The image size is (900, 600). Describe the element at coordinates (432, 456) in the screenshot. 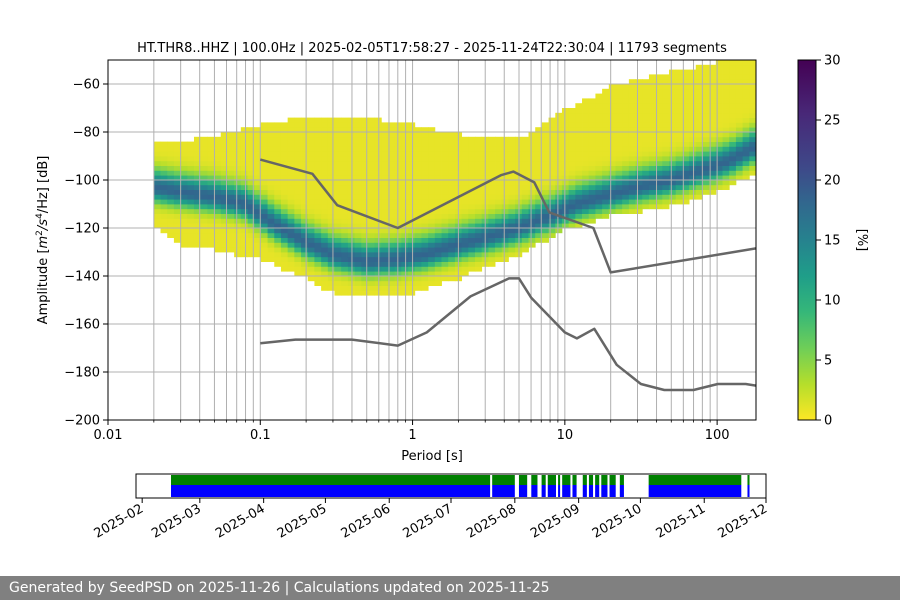

I see `x-axis-label: Period [s]` at that location.